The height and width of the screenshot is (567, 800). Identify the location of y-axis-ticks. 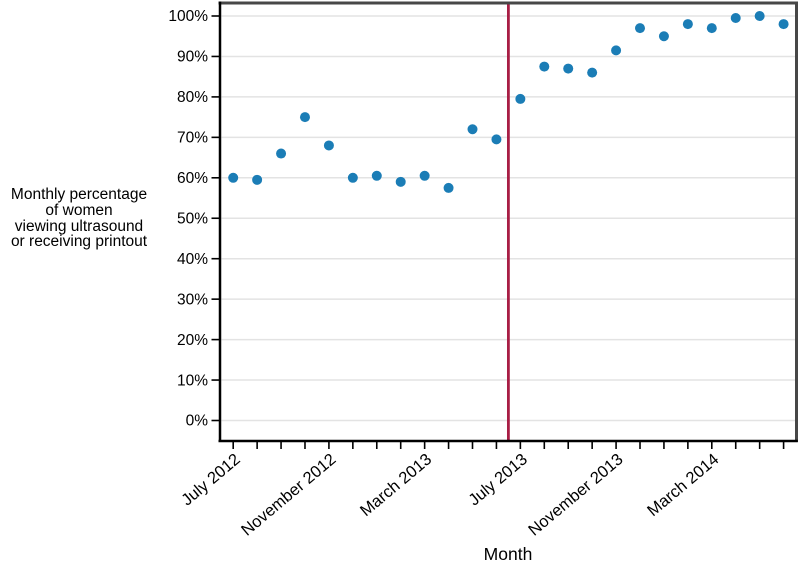
(215, 218).